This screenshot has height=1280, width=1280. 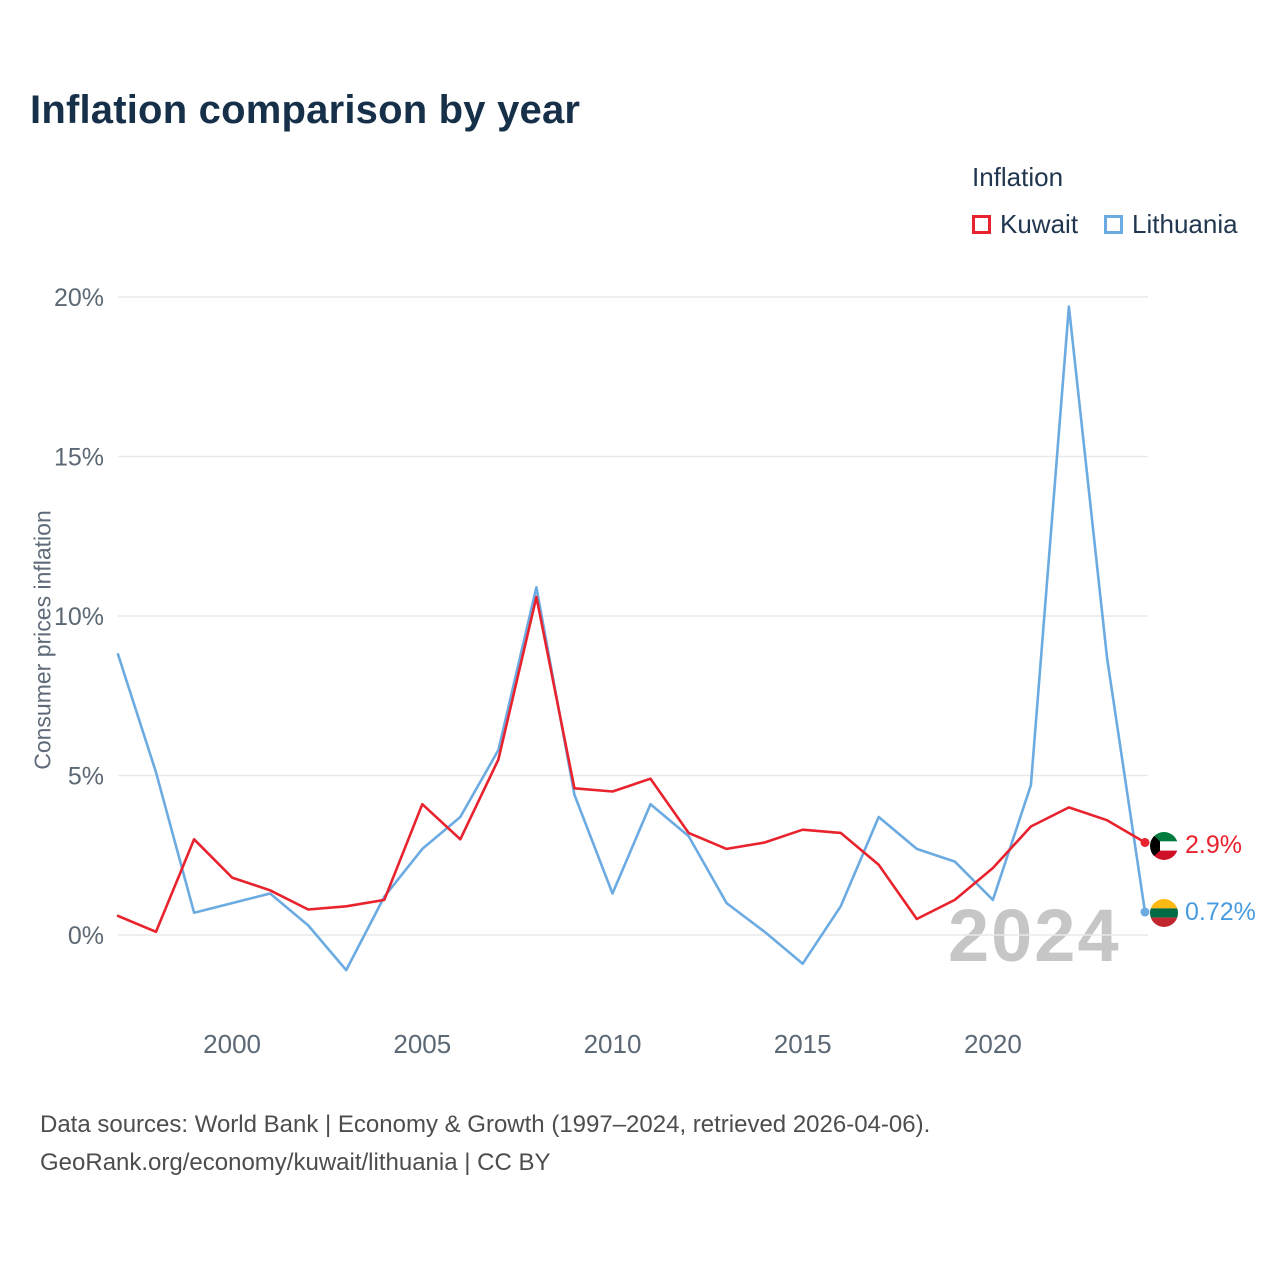 I want to click on legend-label-lithuania: Lithuania, so click(x=1185, y=224).